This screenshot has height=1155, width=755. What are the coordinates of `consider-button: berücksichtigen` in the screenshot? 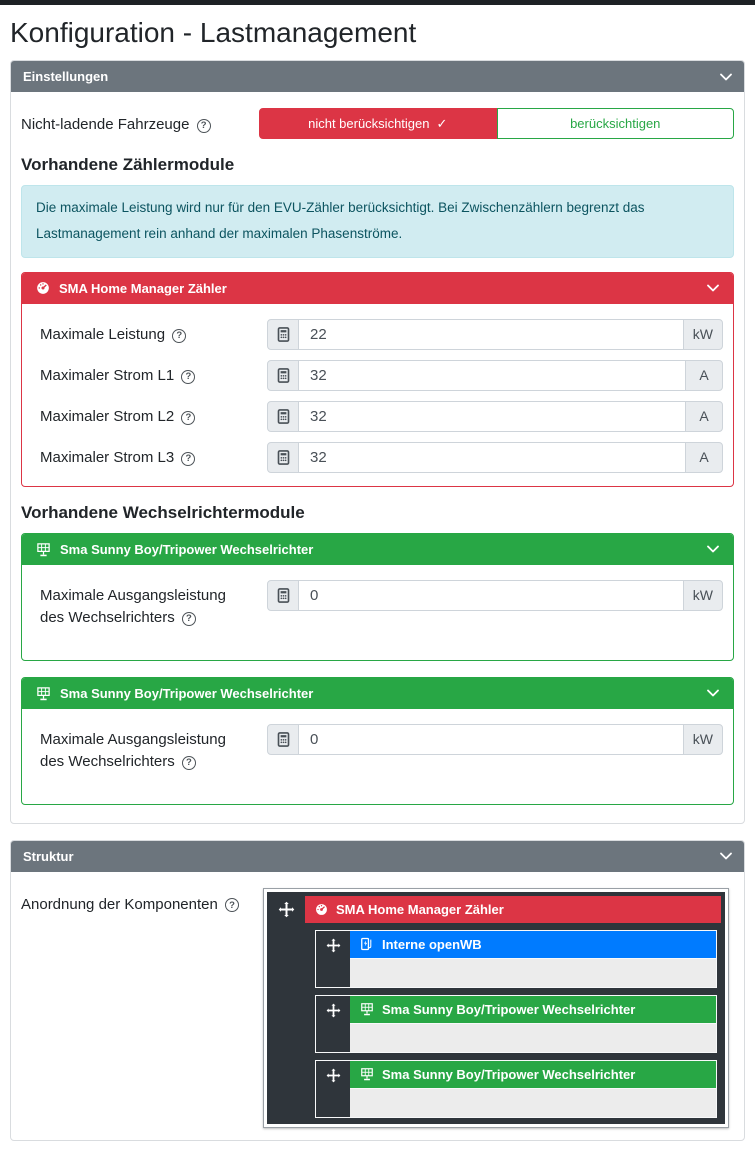 It's located at (615, 123).